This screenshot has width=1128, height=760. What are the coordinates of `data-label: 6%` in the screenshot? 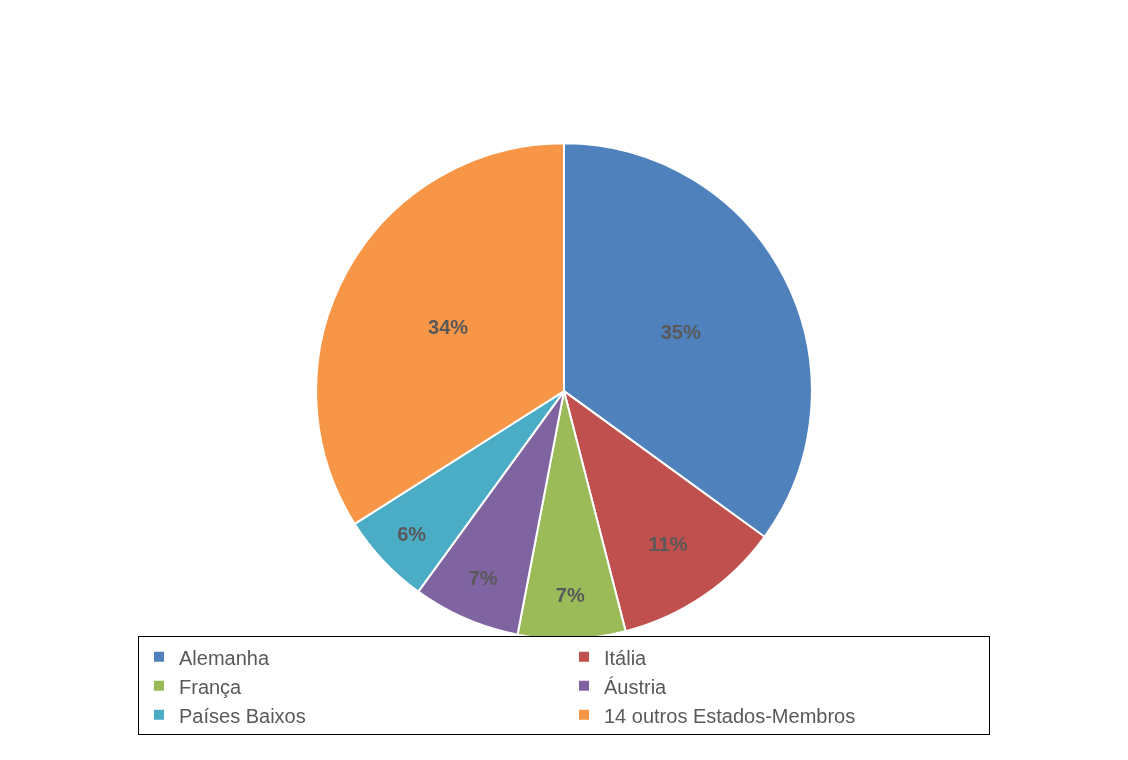 It's located at (412, 534).